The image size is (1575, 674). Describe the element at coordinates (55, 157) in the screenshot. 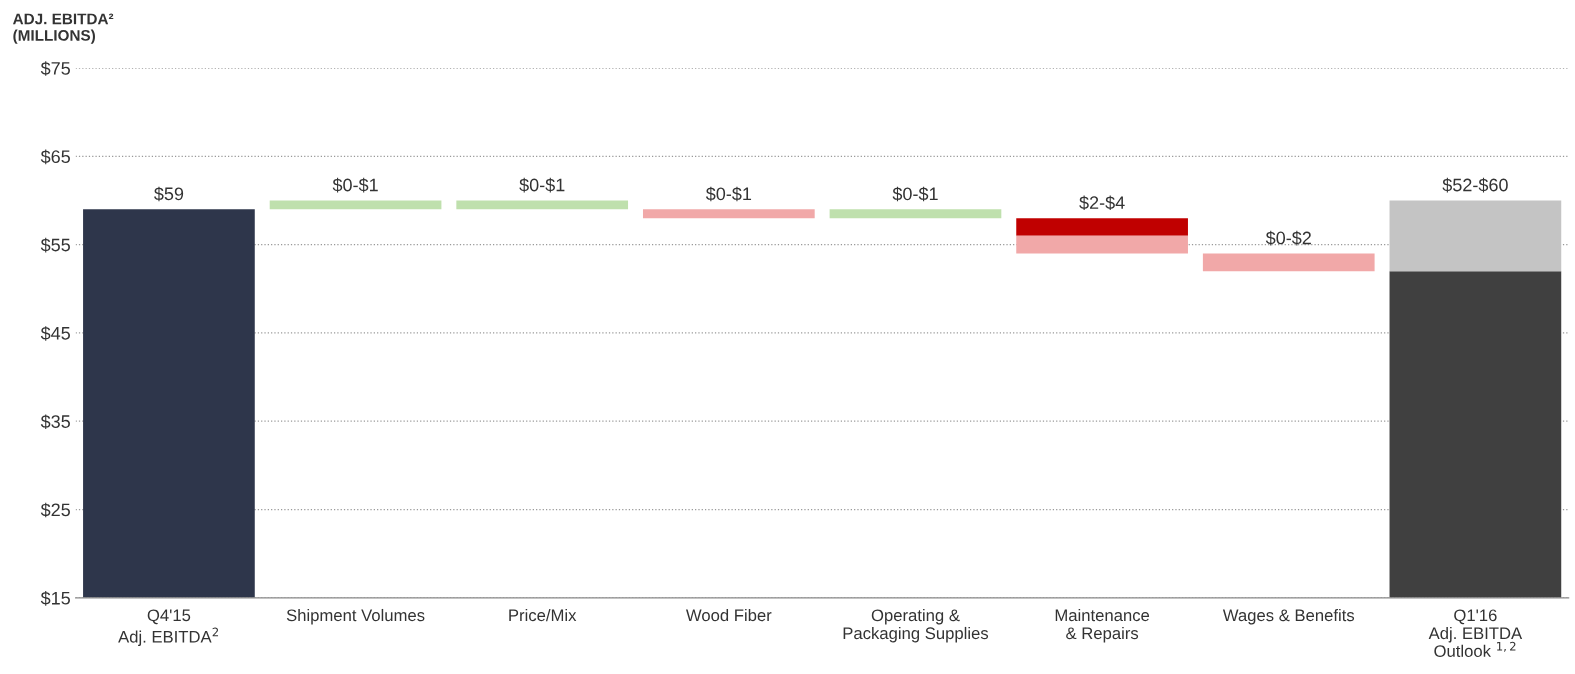

I see `y-tick-label: $65` at that location.